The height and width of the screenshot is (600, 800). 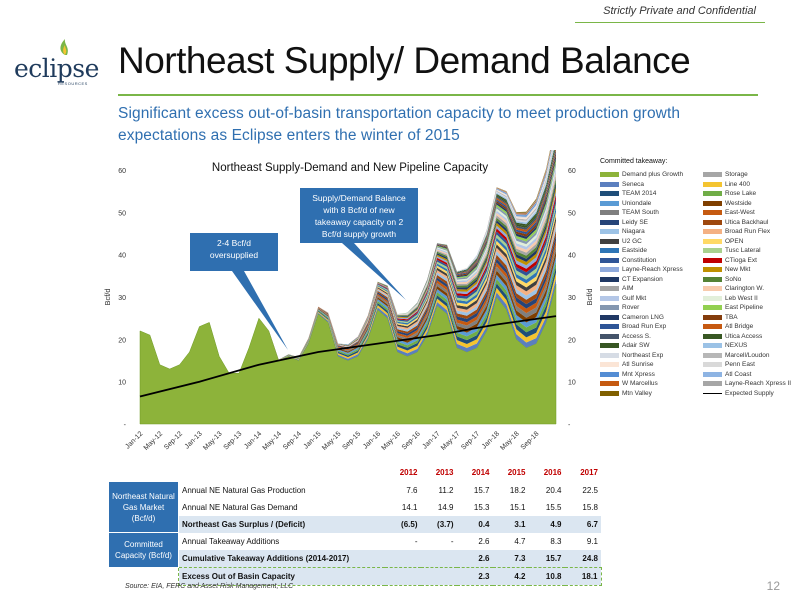 What do you see at coordinates (481, 490) in the screenshot?
I see `table-cell: 15.7` at bounding box center [481, 490].